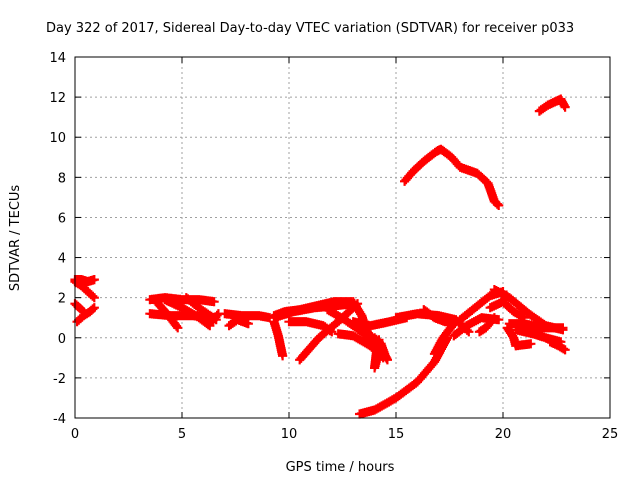 This screenshot has width=640, height=480. I want to click on x-tick-label: 0, so click(75, 434).